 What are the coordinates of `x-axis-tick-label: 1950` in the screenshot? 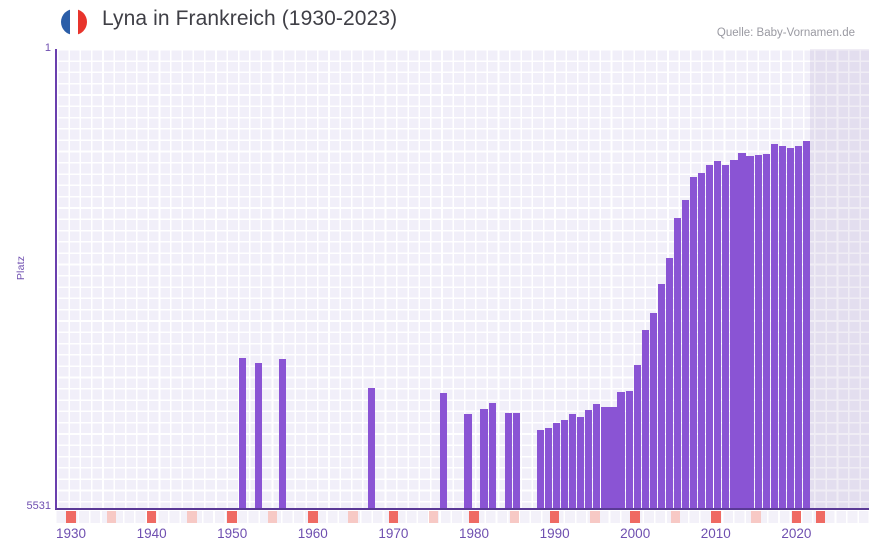 It's located at (232, 533).